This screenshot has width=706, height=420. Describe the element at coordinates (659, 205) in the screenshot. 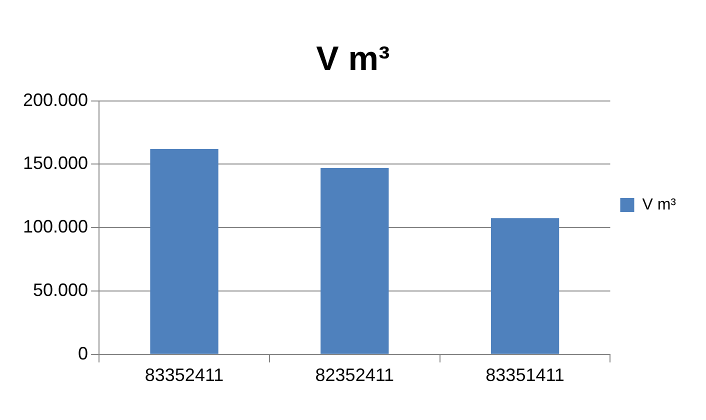

I see `legend-label: V m³` at that location.